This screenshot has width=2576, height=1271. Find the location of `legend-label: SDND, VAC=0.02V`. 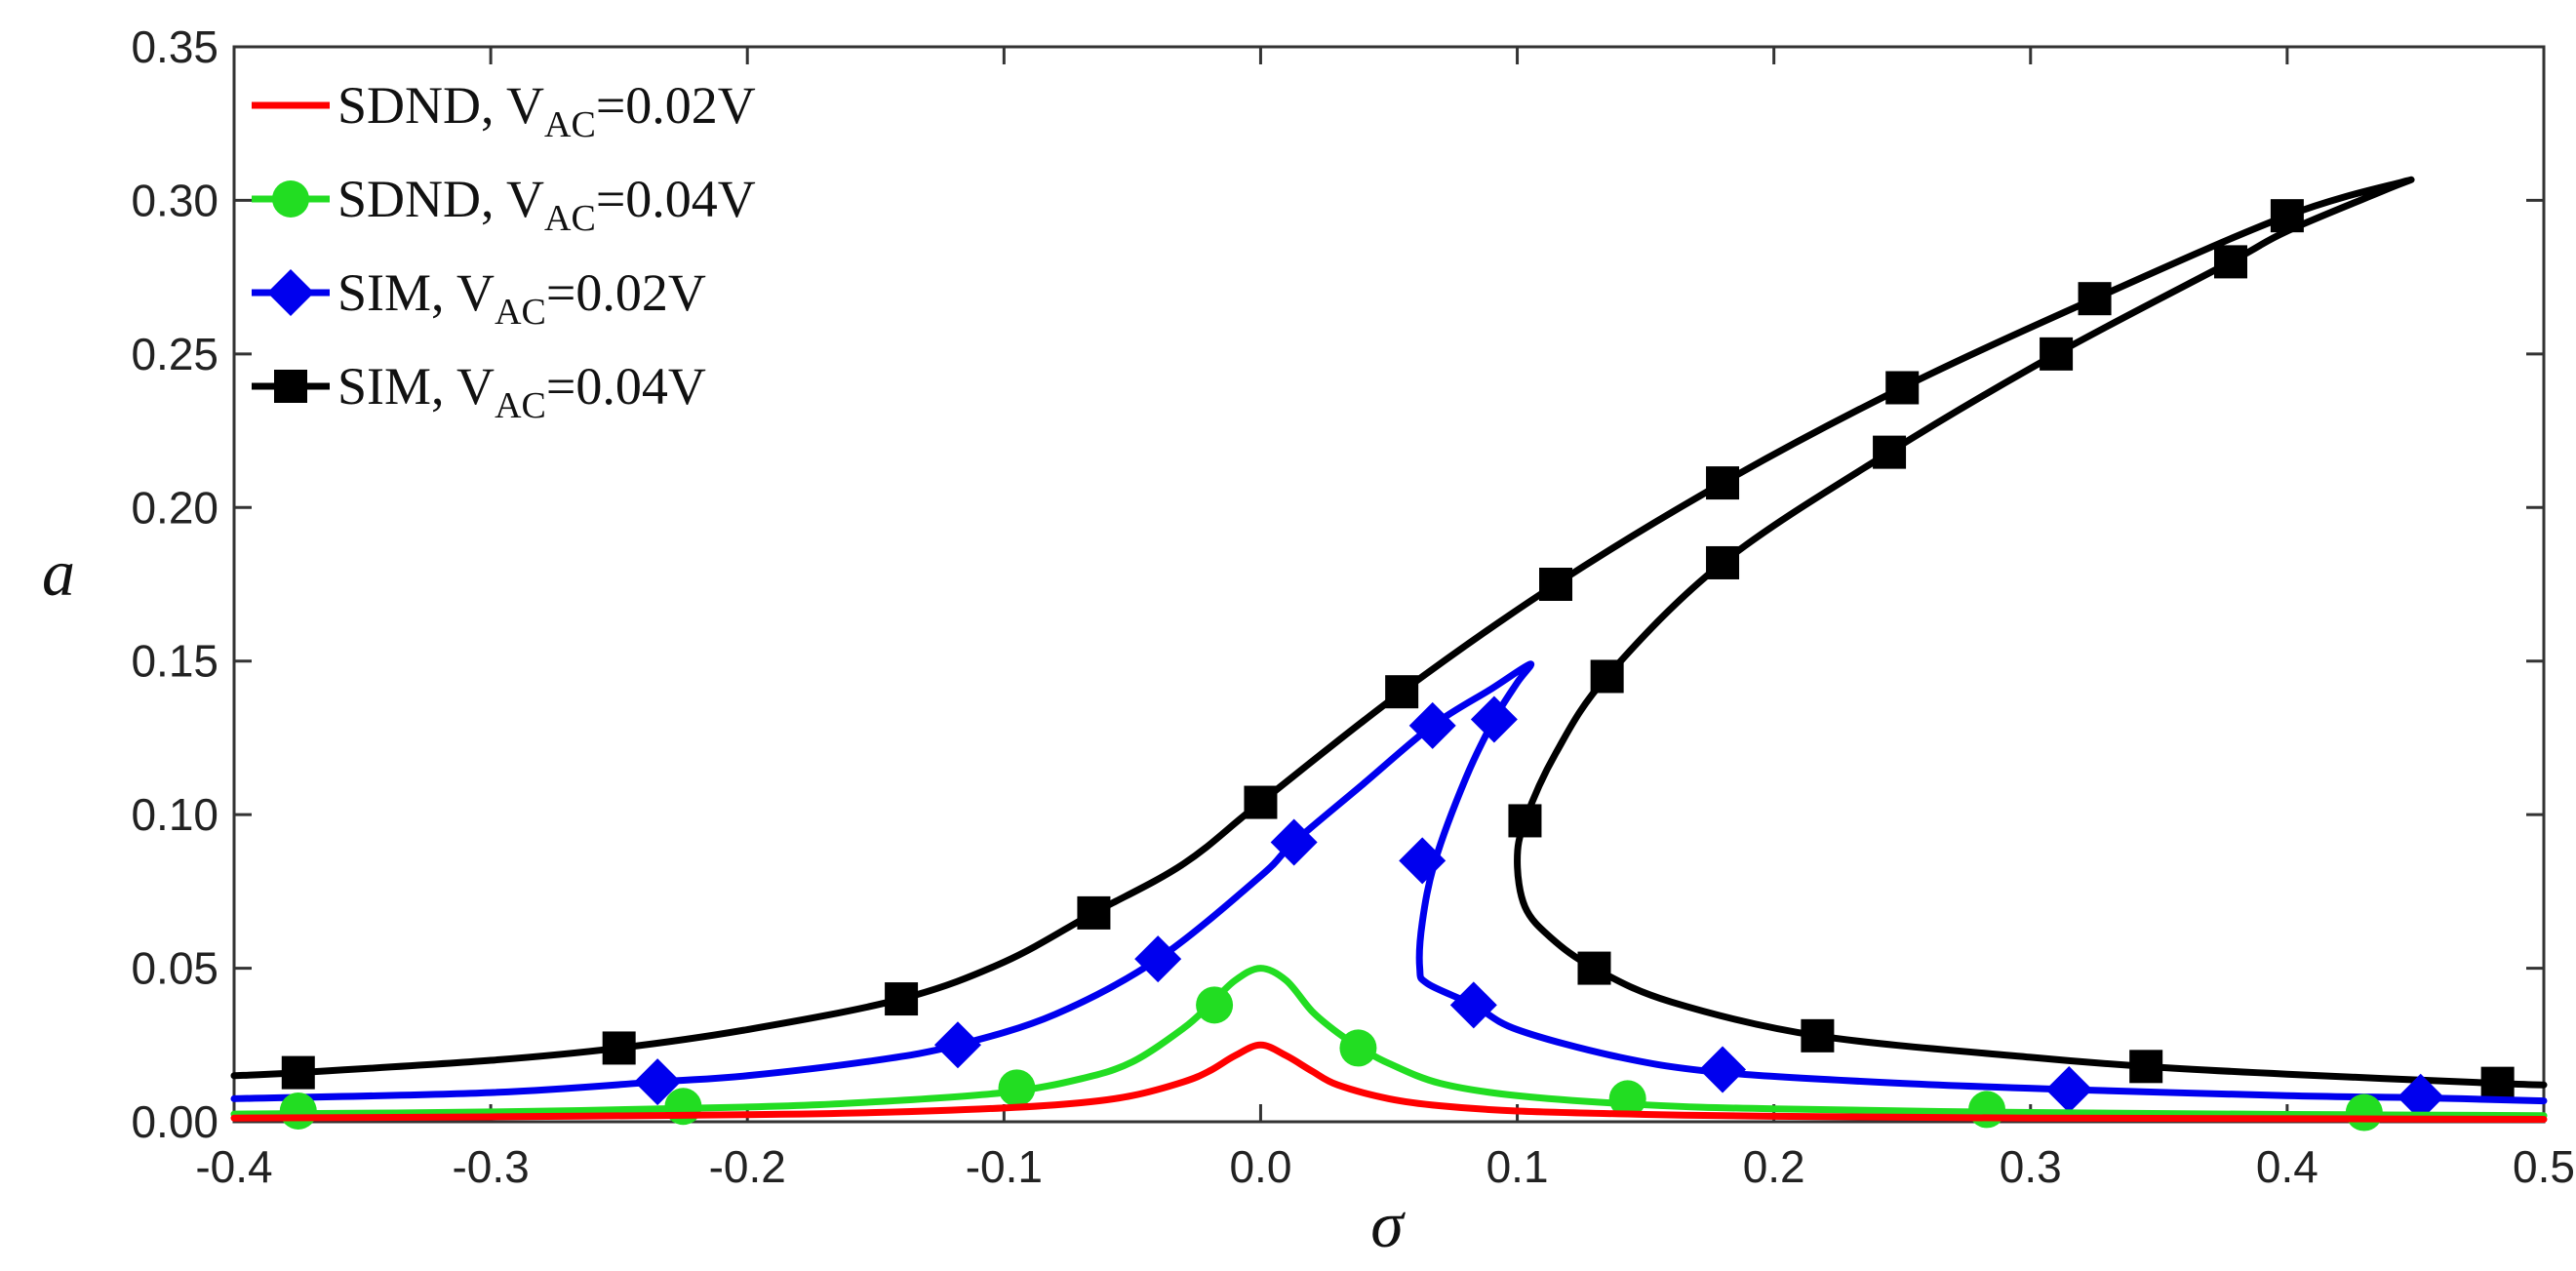

legend-label: SDND, VAC=0.02V is located at coordinates (546, 110).